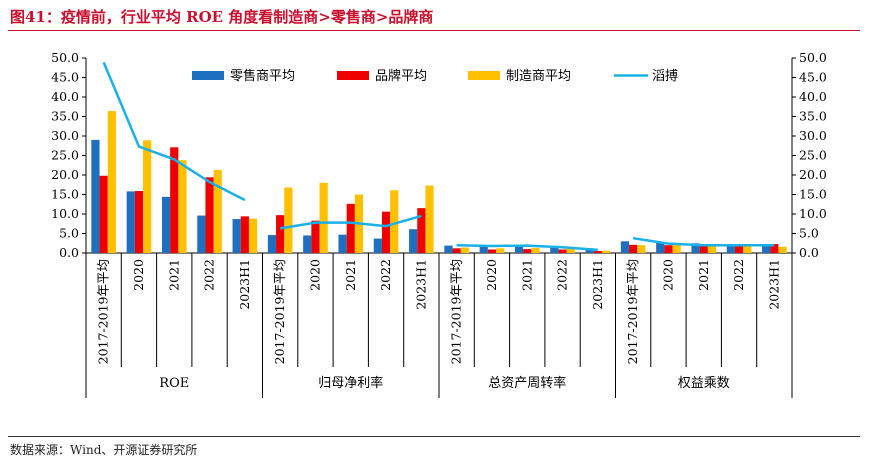 This screenshot has width=879, height=461. Describe the element at coordinates (350, 383) in the screenshot. I see `group-label: 归母净利率` at that location.